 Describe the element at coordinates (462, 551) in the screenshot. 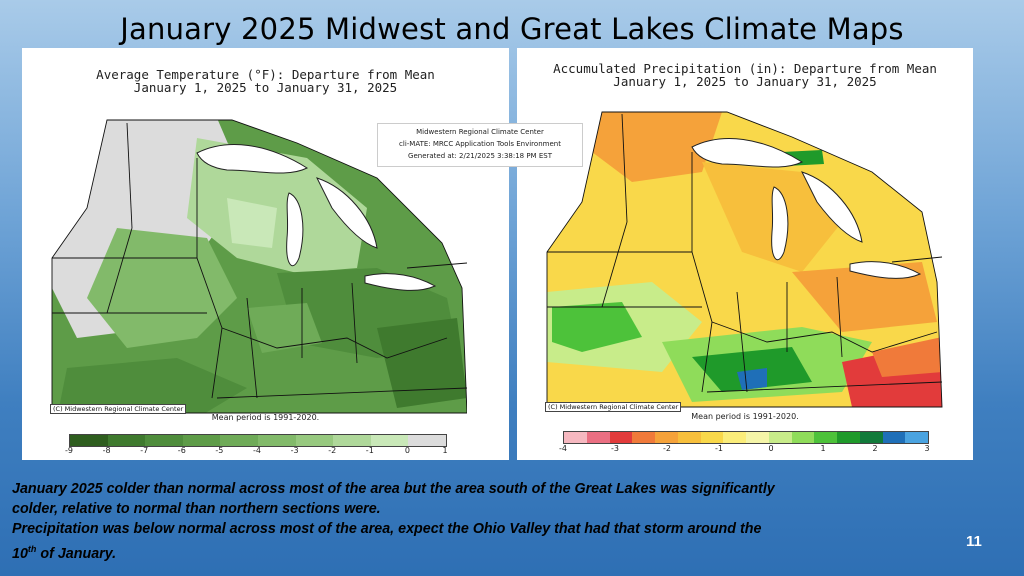

I see `caption-line-4: 10th of January.` at that location.